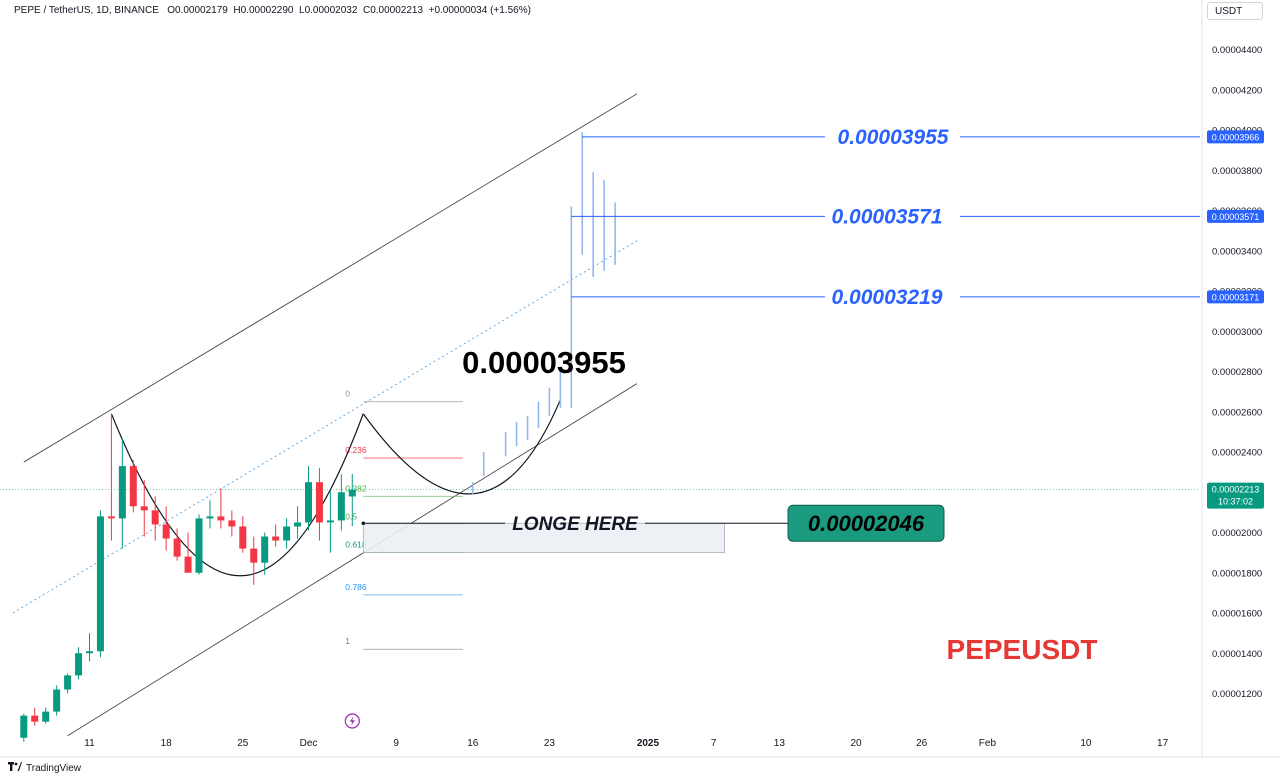 Image resolution: width=1280 pixels, height=782 pixels. I want to click on fib-level-label: 0.786, so click(356, 587).